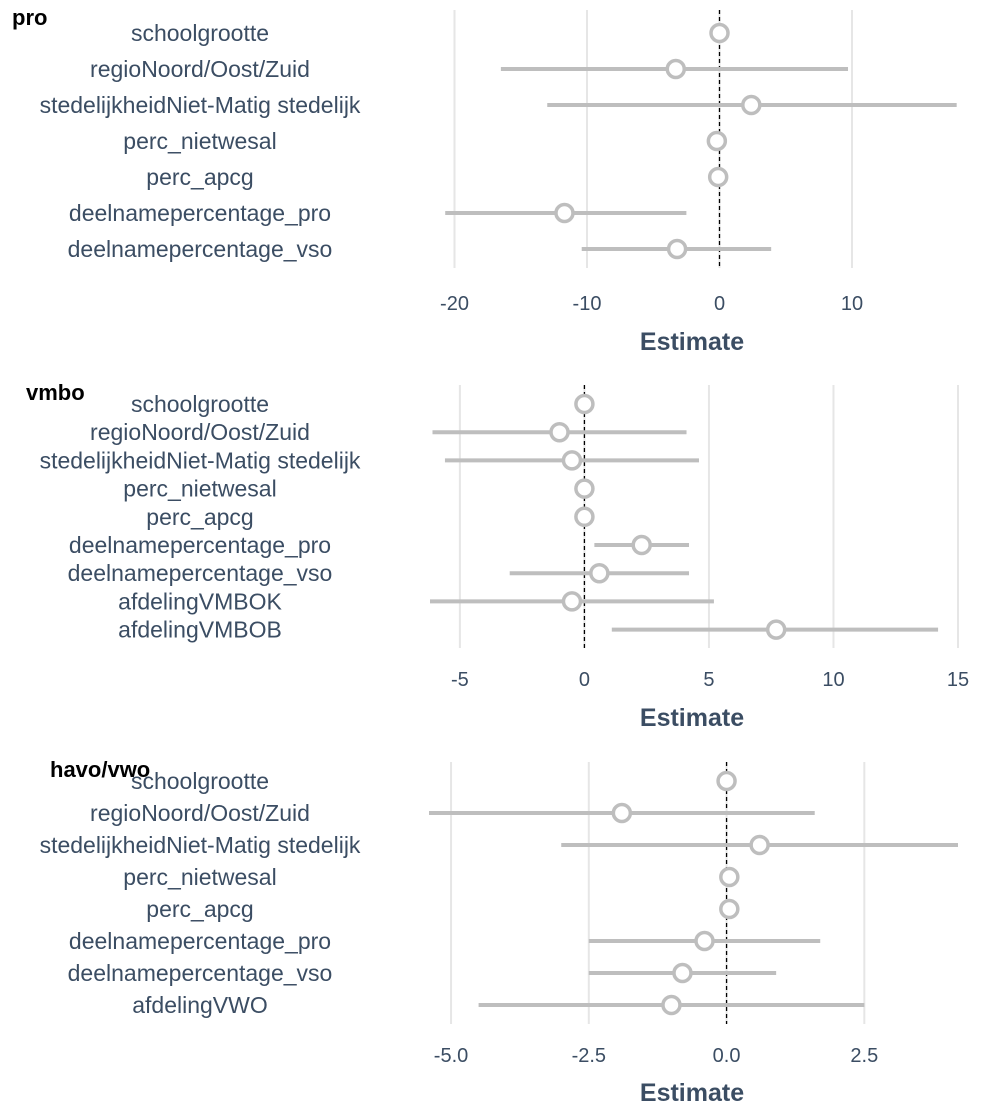 Image resolution: width=999 pixels, height=1106 pixels. What do you see at coordinates (451, 1056) in the screenshot?
I see `x-tick-label: -5.0` at bounding box center [451, 1056].